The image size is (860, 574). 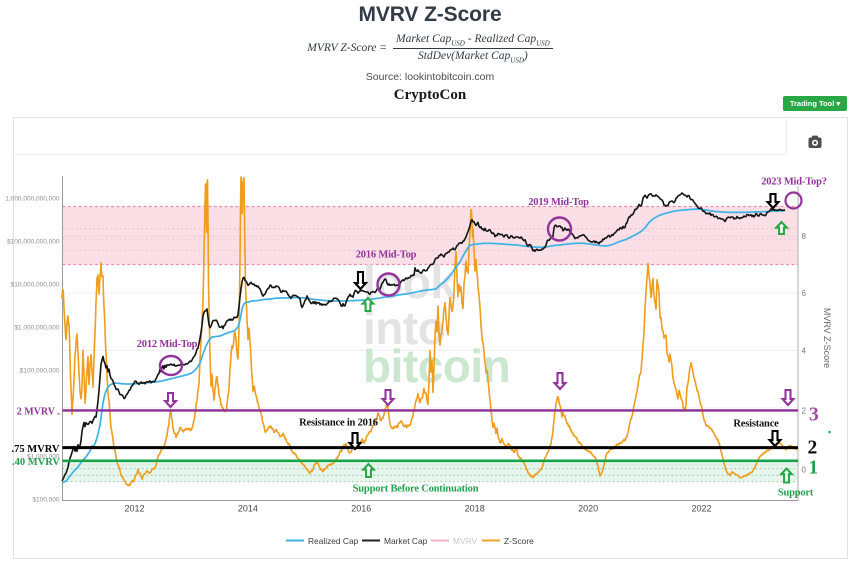 What do you see at coordinates (386, 255) in the screenshot?
I see `svg-text: 2016 Mid-Top` at bounding box center [386, 255].